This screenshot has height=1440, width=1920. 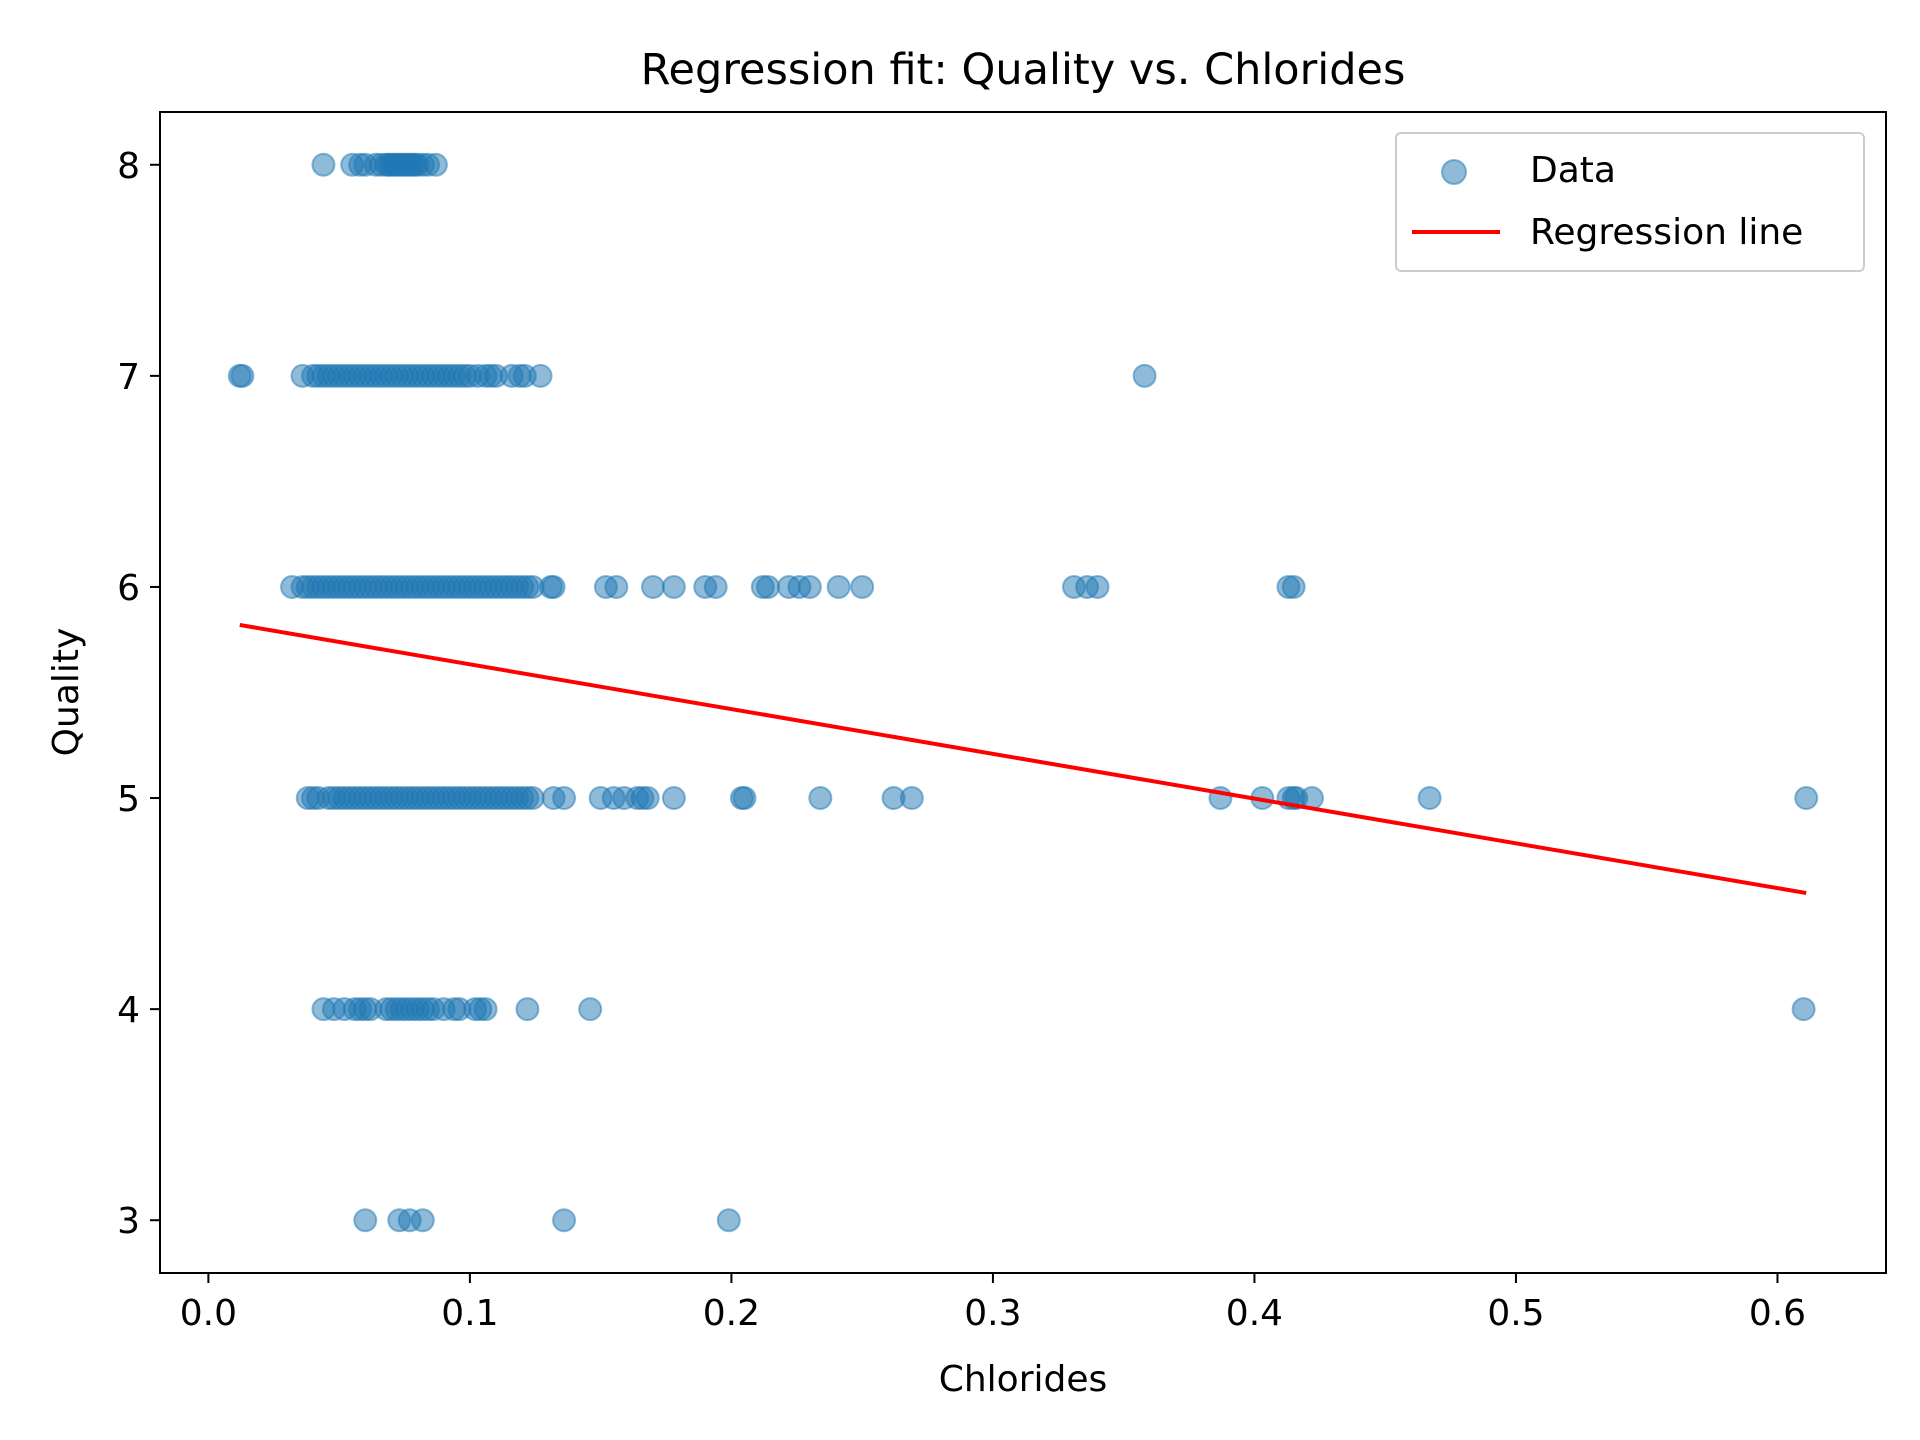 I want to click on x-axis-label: Chlorides, so click(x=1023, y=1379).